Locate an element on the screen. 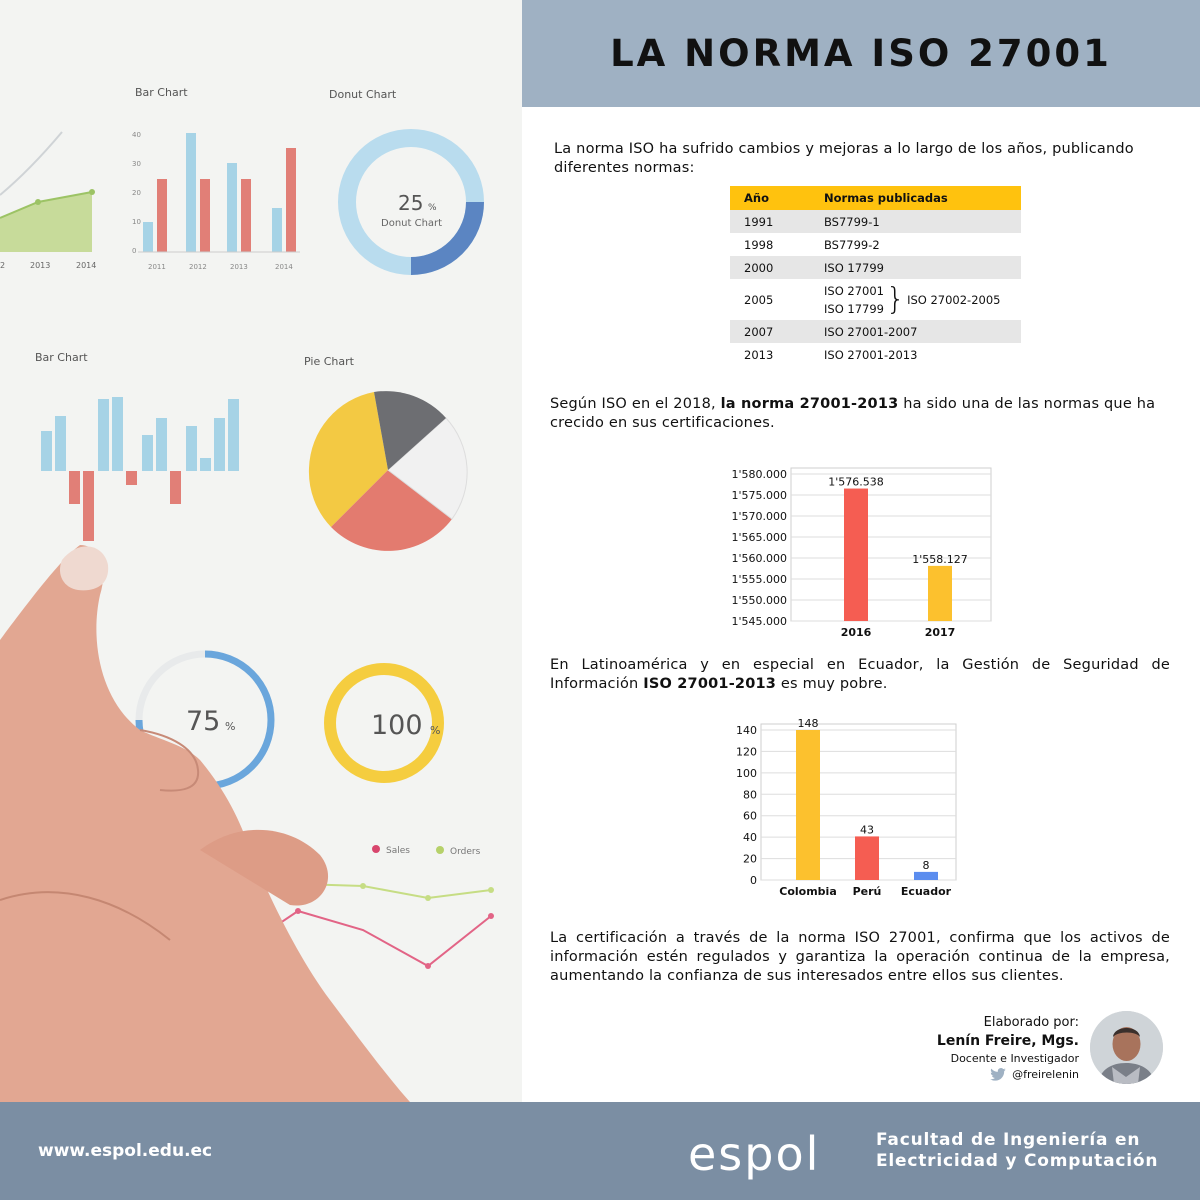 The width and height of the screenshot is (1200, 1200). page-title: LA NORMA ISO 27001 is located at coordinates (861, 53).